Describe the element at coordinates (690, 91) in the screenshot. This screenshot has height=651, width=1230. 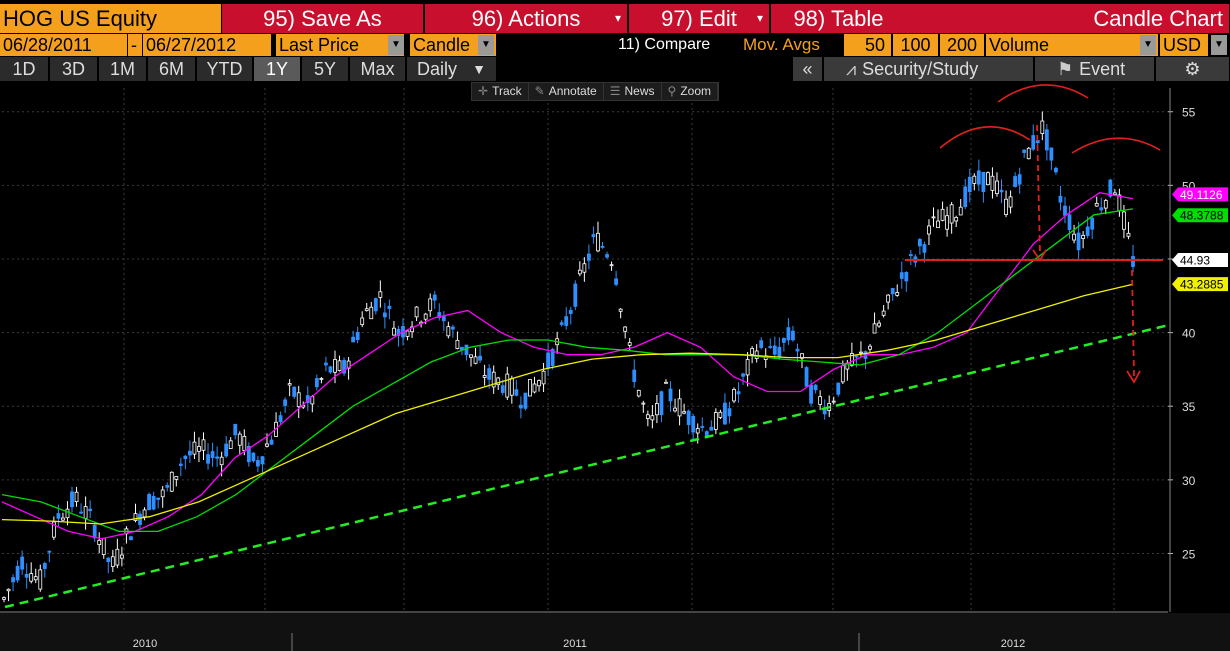
I see `zoom-tool: ⚲ Zoom` at that location.